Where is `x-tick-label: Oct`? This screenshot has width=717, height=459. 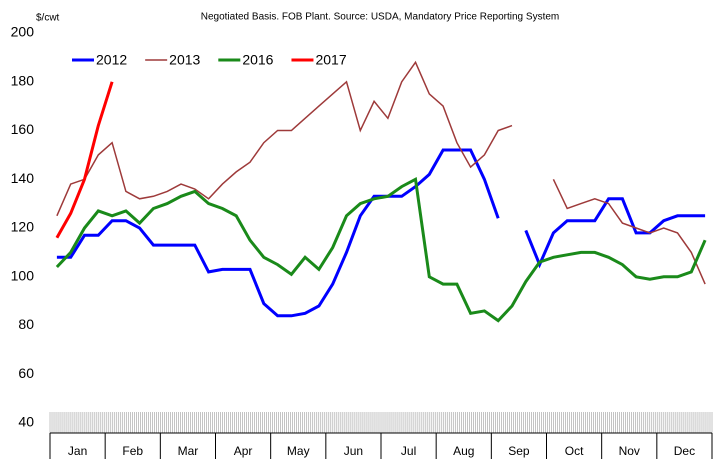 x-tick-label: Oct is located at coordinates (574, 451).